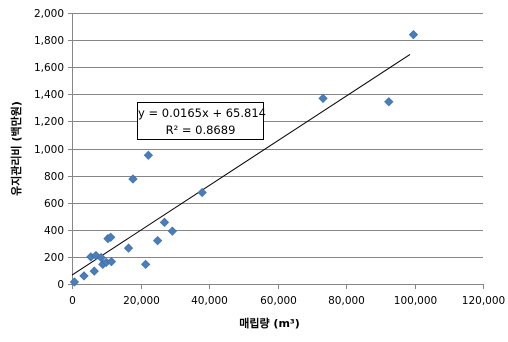  What do you see at coordinates (346, 301) in the screenshot?
I see `x-tick-label: 80,000` at bounding box center [346, 301].